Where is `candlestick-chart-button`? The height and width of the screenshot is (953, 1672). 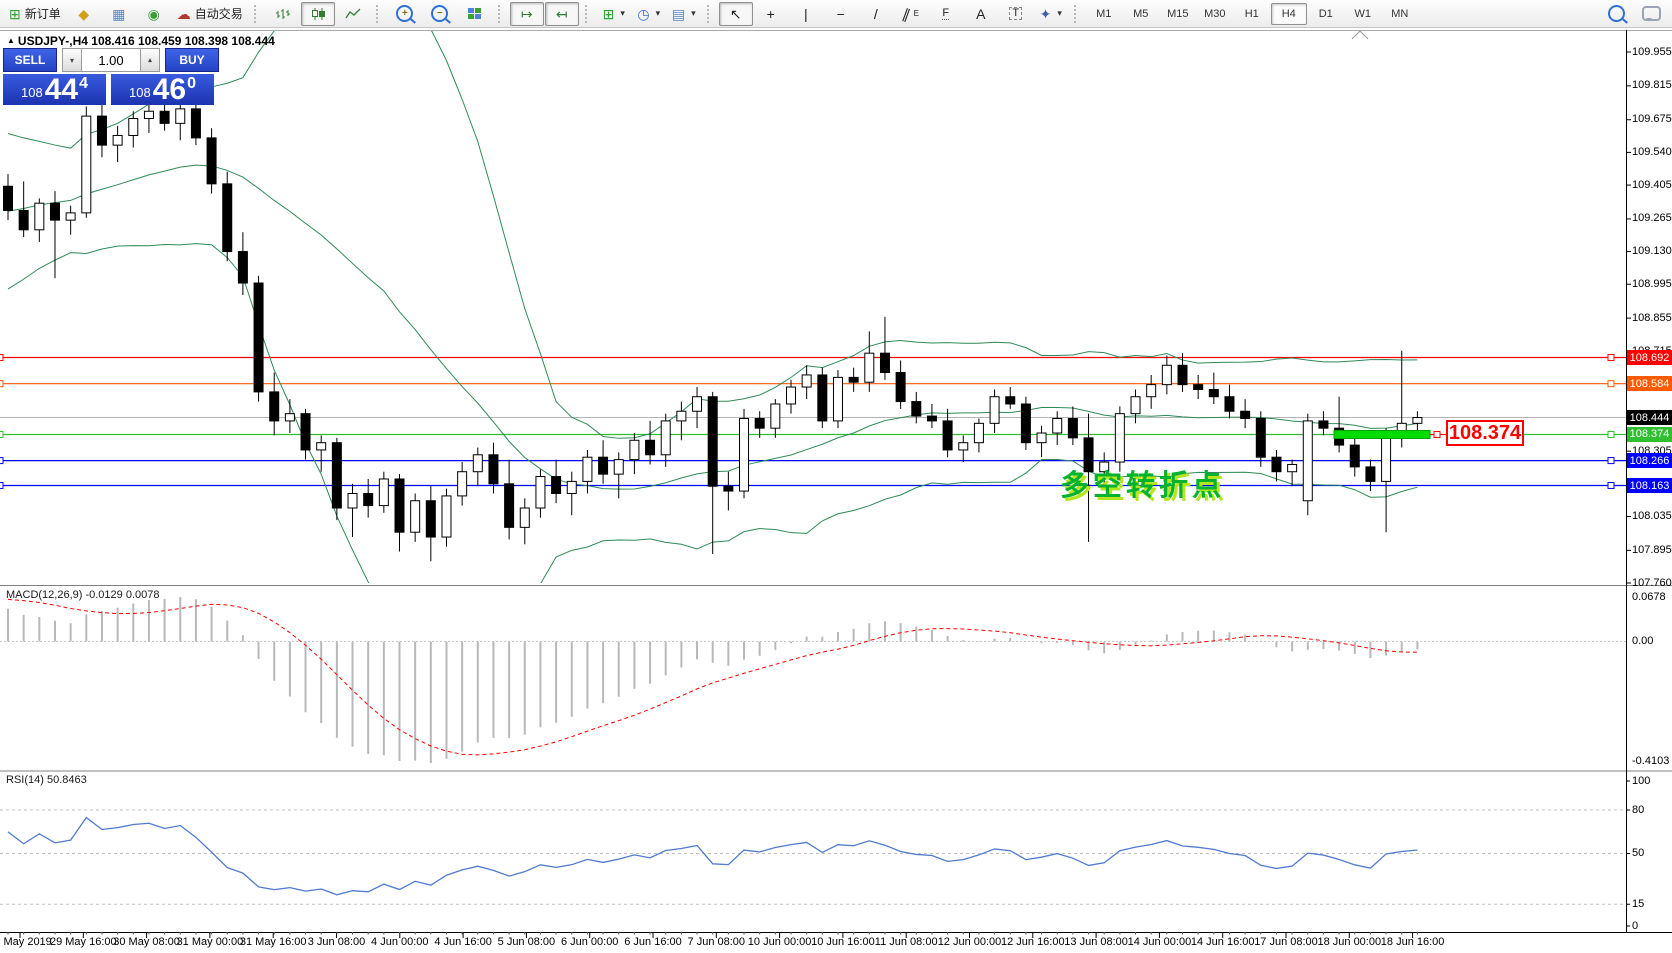 candlestick-chart-button is located at coordinates (317, 13).